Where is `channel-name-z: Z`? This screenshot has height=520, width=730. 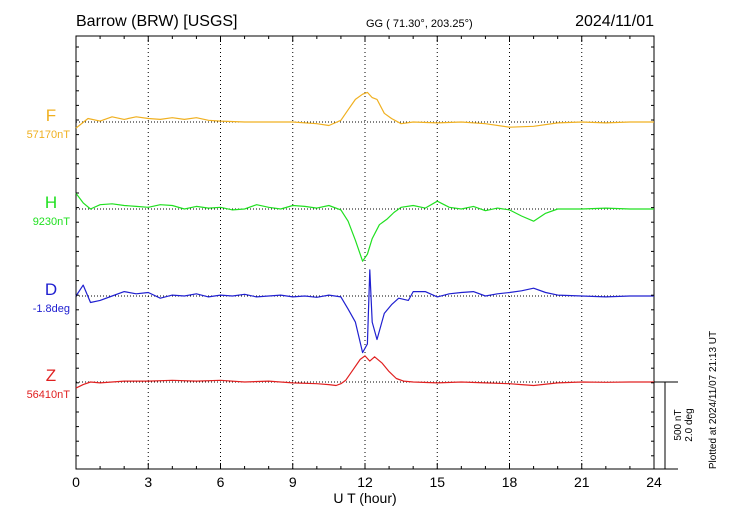 channel-name-z: Z is located at coordinates (51, 375).